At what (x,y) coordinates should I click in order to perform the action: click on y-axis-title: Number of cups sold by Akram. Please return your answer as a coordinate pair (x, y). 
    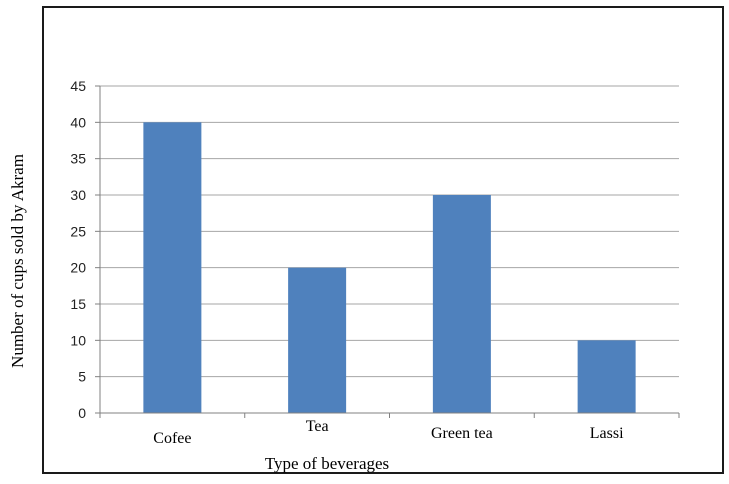
    Looking at the image, I should click on (17, 261).